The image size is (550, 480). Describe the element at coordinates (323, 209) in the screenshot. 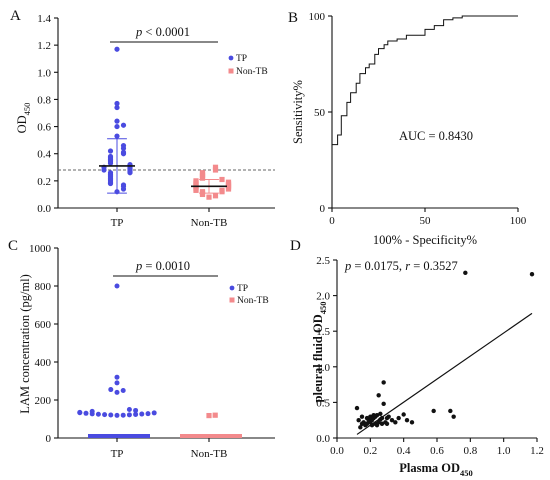

I see `panel-b-ytick-label: 0` at that location.